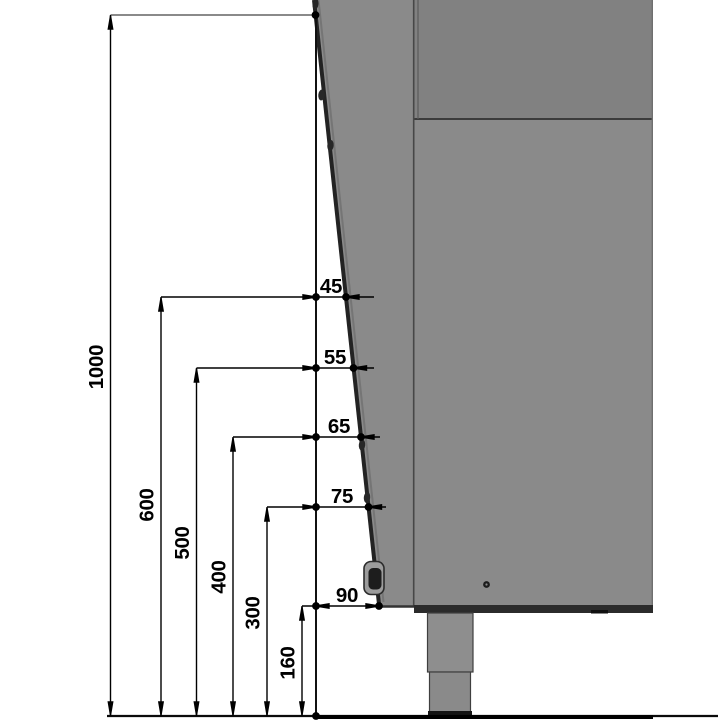 This screenshot has width=720, height=720. What do you see at coordinates (182, 542) in the screenshot?
I see `dim-label-500: 500` at bounding box center [182, 542].